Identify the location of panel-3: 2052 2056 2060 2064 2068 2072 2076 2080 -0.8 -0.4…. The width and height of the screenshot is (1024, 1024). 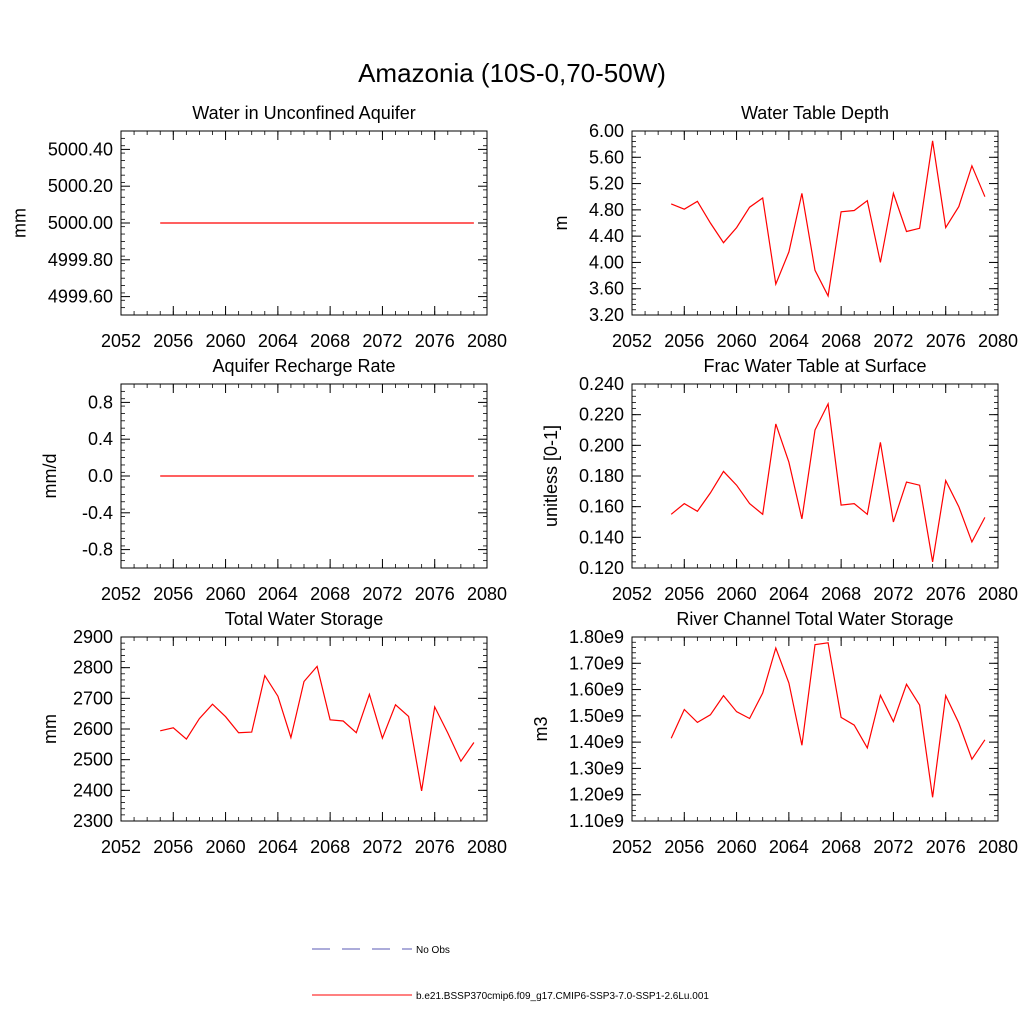
(273, 480).